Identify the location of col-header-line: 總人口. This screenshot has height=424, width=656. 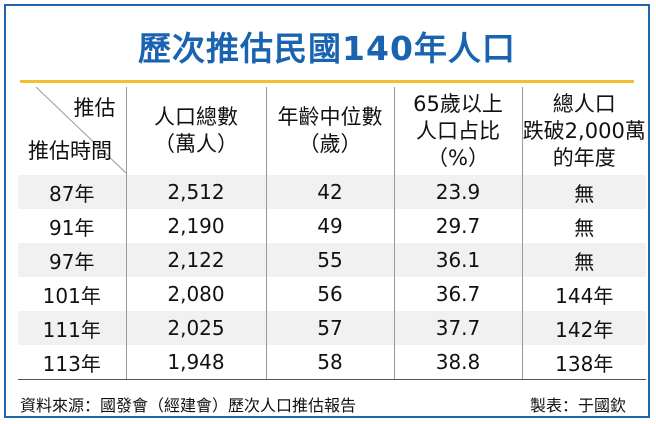
(584, 103).